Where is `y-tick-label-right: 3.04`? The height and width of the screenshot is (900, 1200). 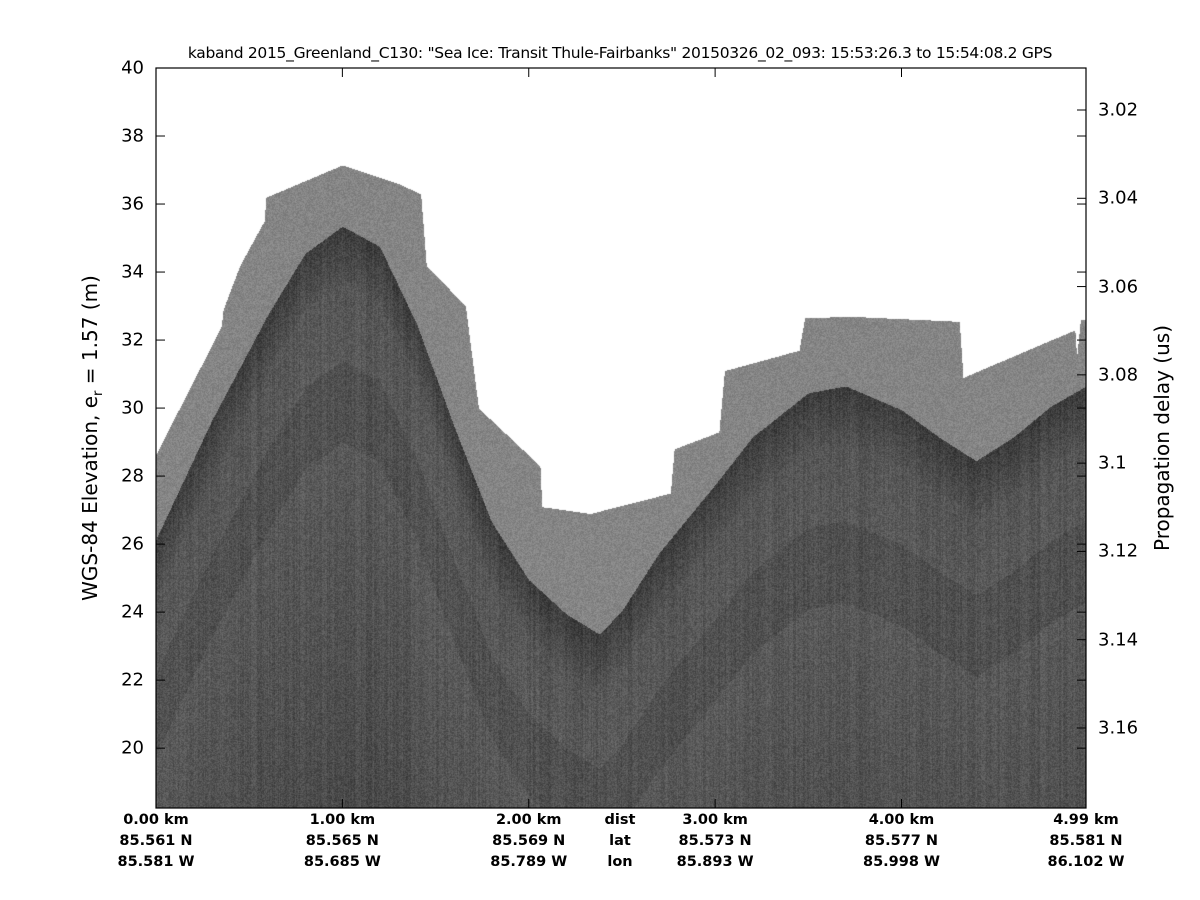
y-tick-label-right: 3.04 is located at coordinates (1118, 198).